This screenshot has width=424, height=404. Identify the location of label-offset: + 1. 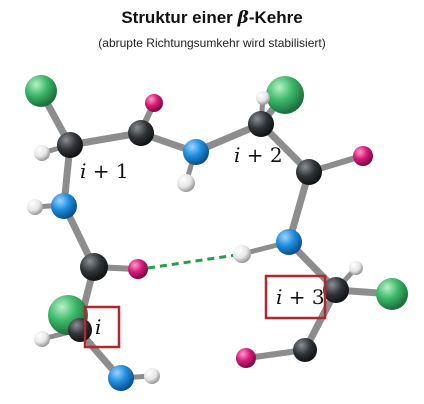
(107, 171).